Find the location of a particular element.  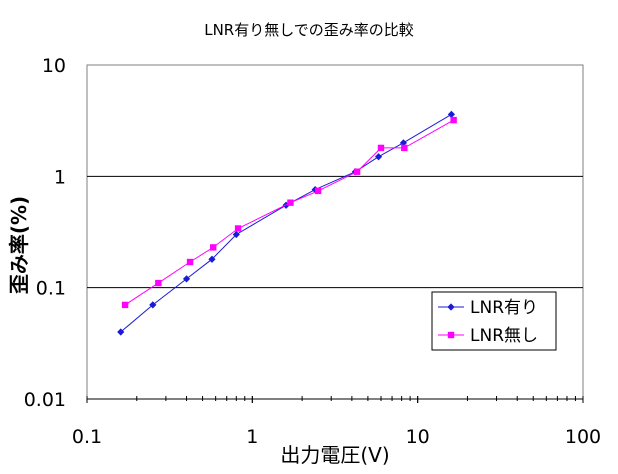

chart-legend: LNR有り LNR無し is located at coordinates (494, 321).